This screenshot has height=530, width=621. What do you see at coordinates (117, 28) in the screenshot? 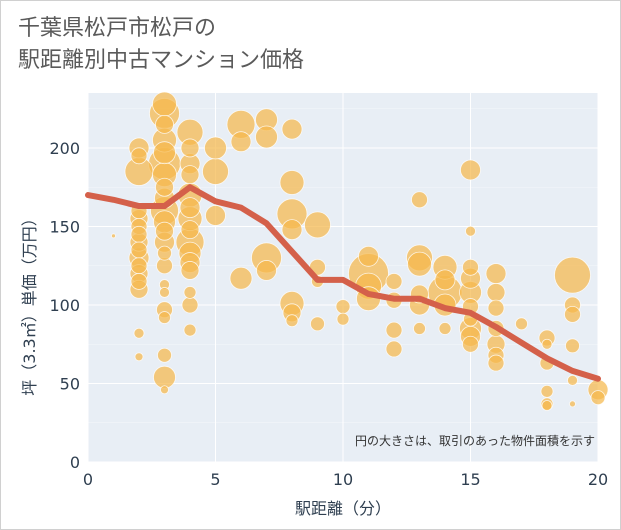
I see `chart-title-line-1: 千葉県松戸市松戸の` at bounding box center [117, 28].